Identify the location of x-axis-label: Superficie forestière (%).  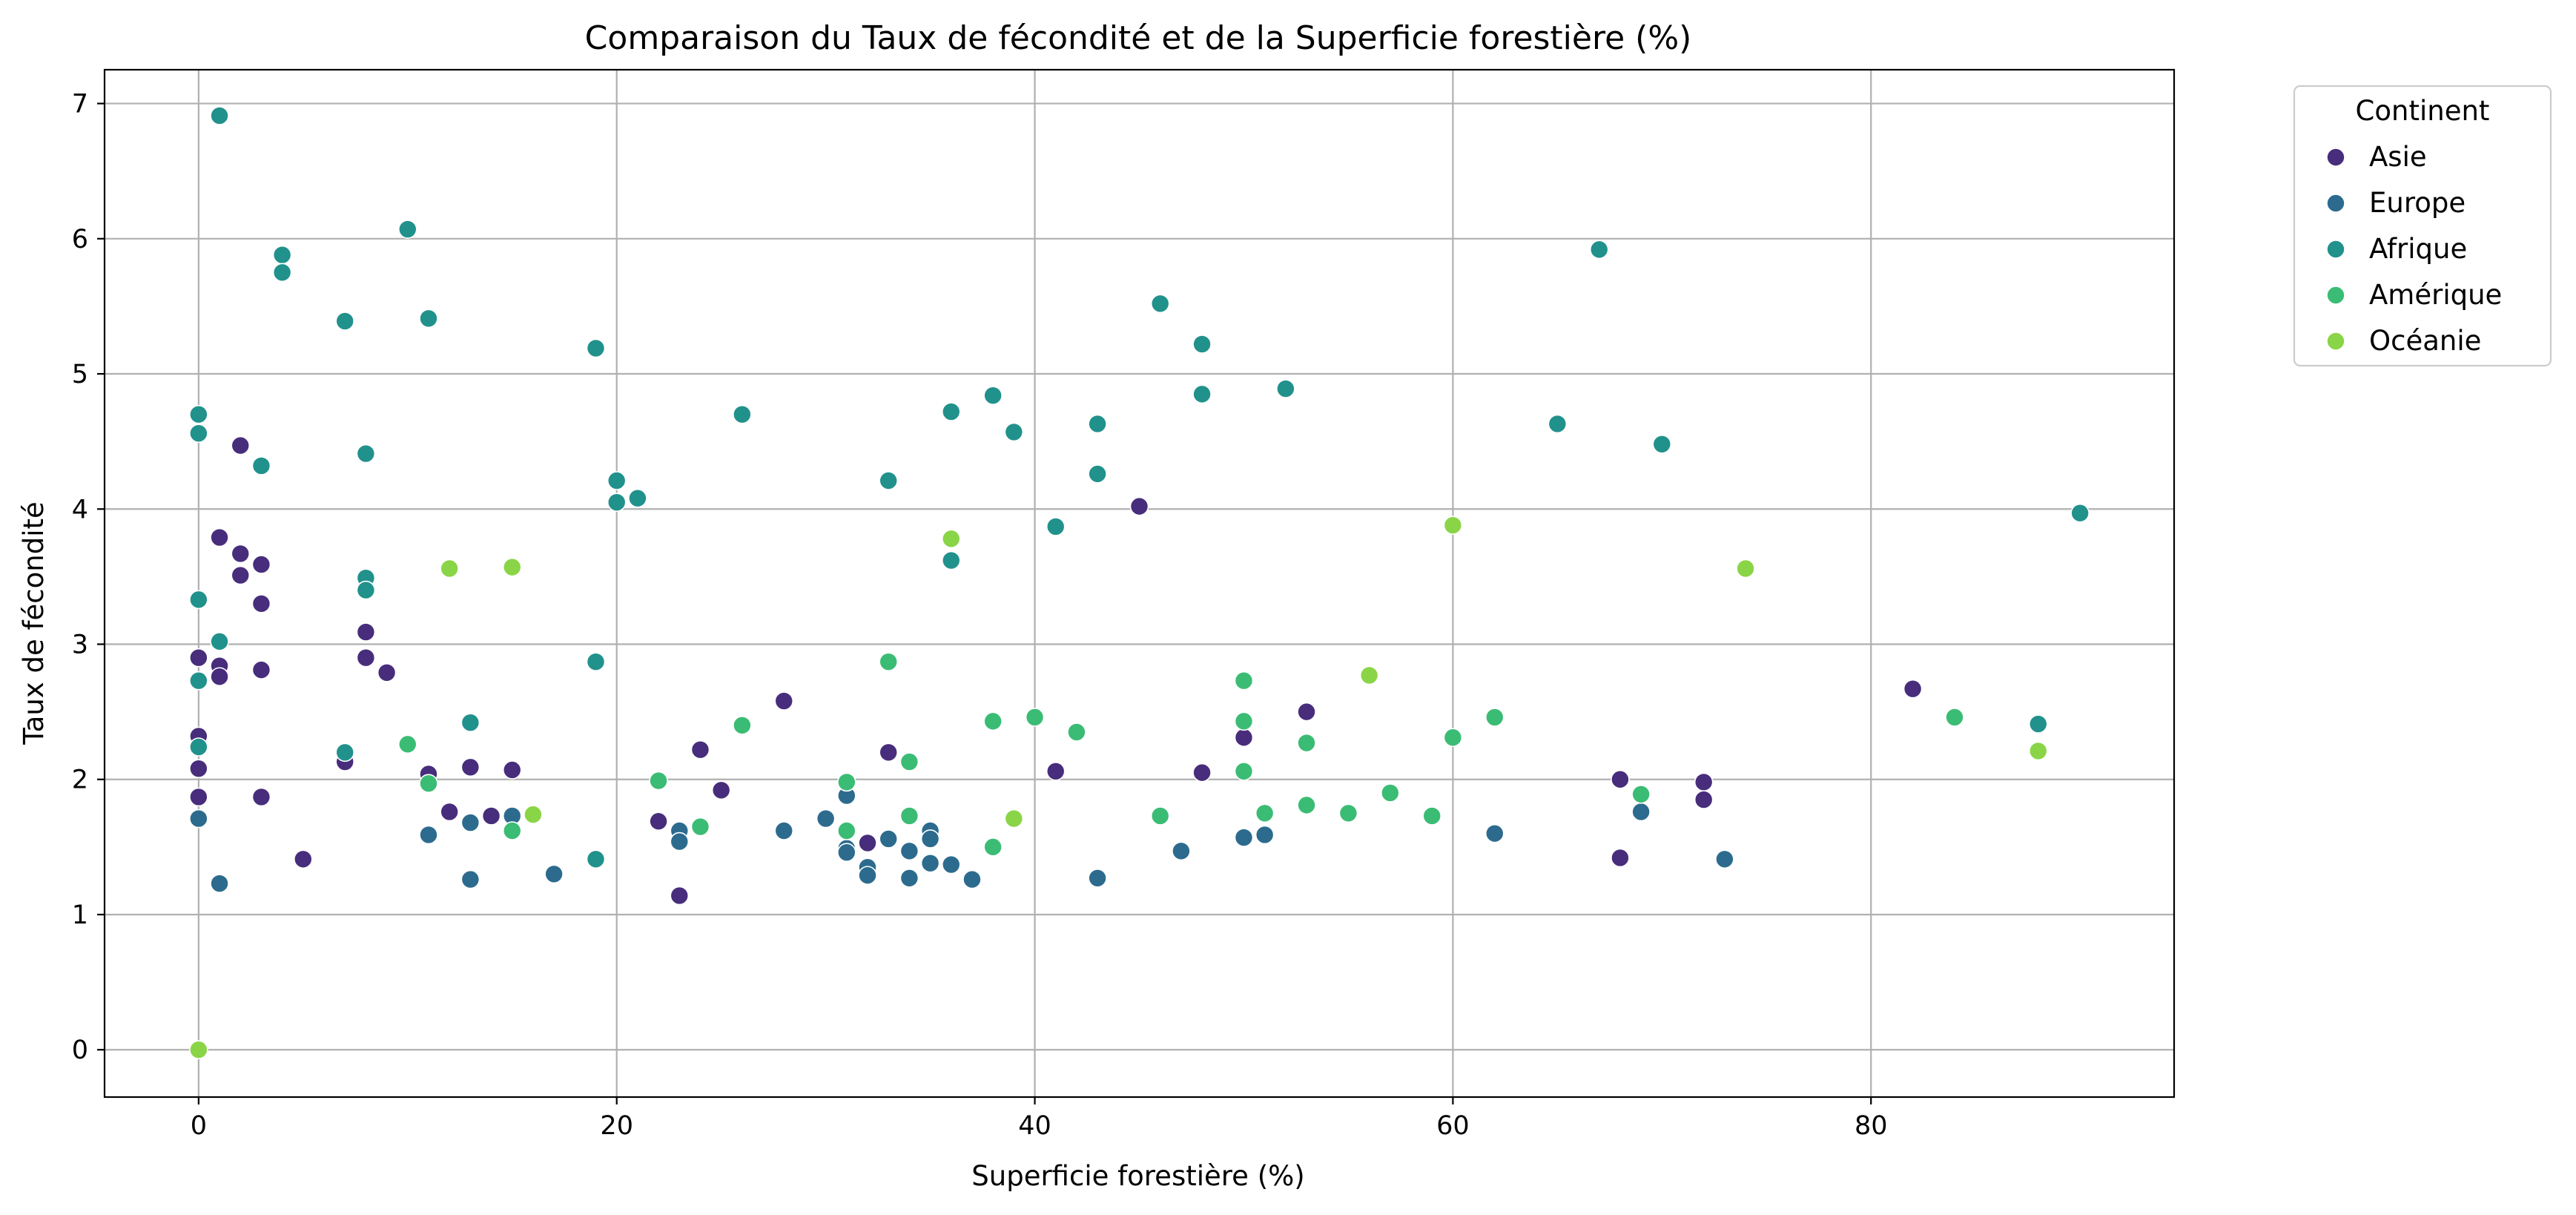
(1137, 1176).